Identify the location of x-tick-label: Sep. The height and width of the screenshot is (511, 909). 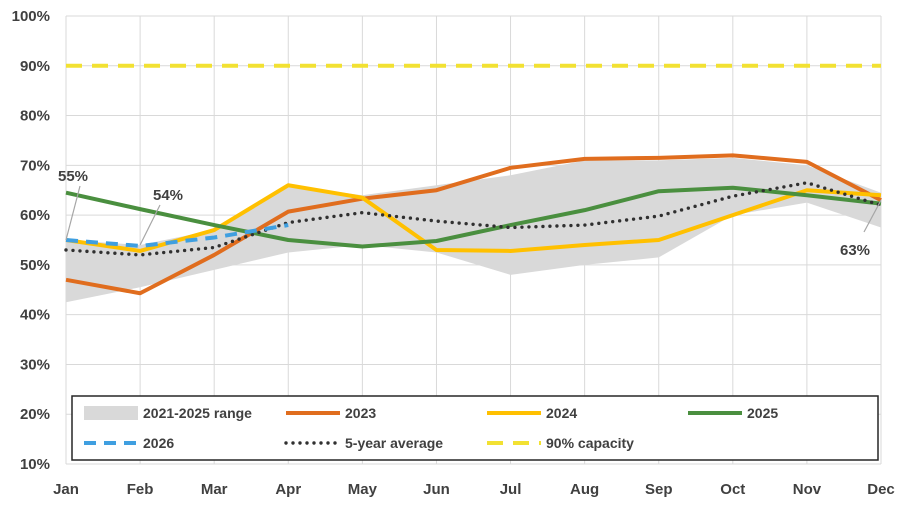
(659, 489).